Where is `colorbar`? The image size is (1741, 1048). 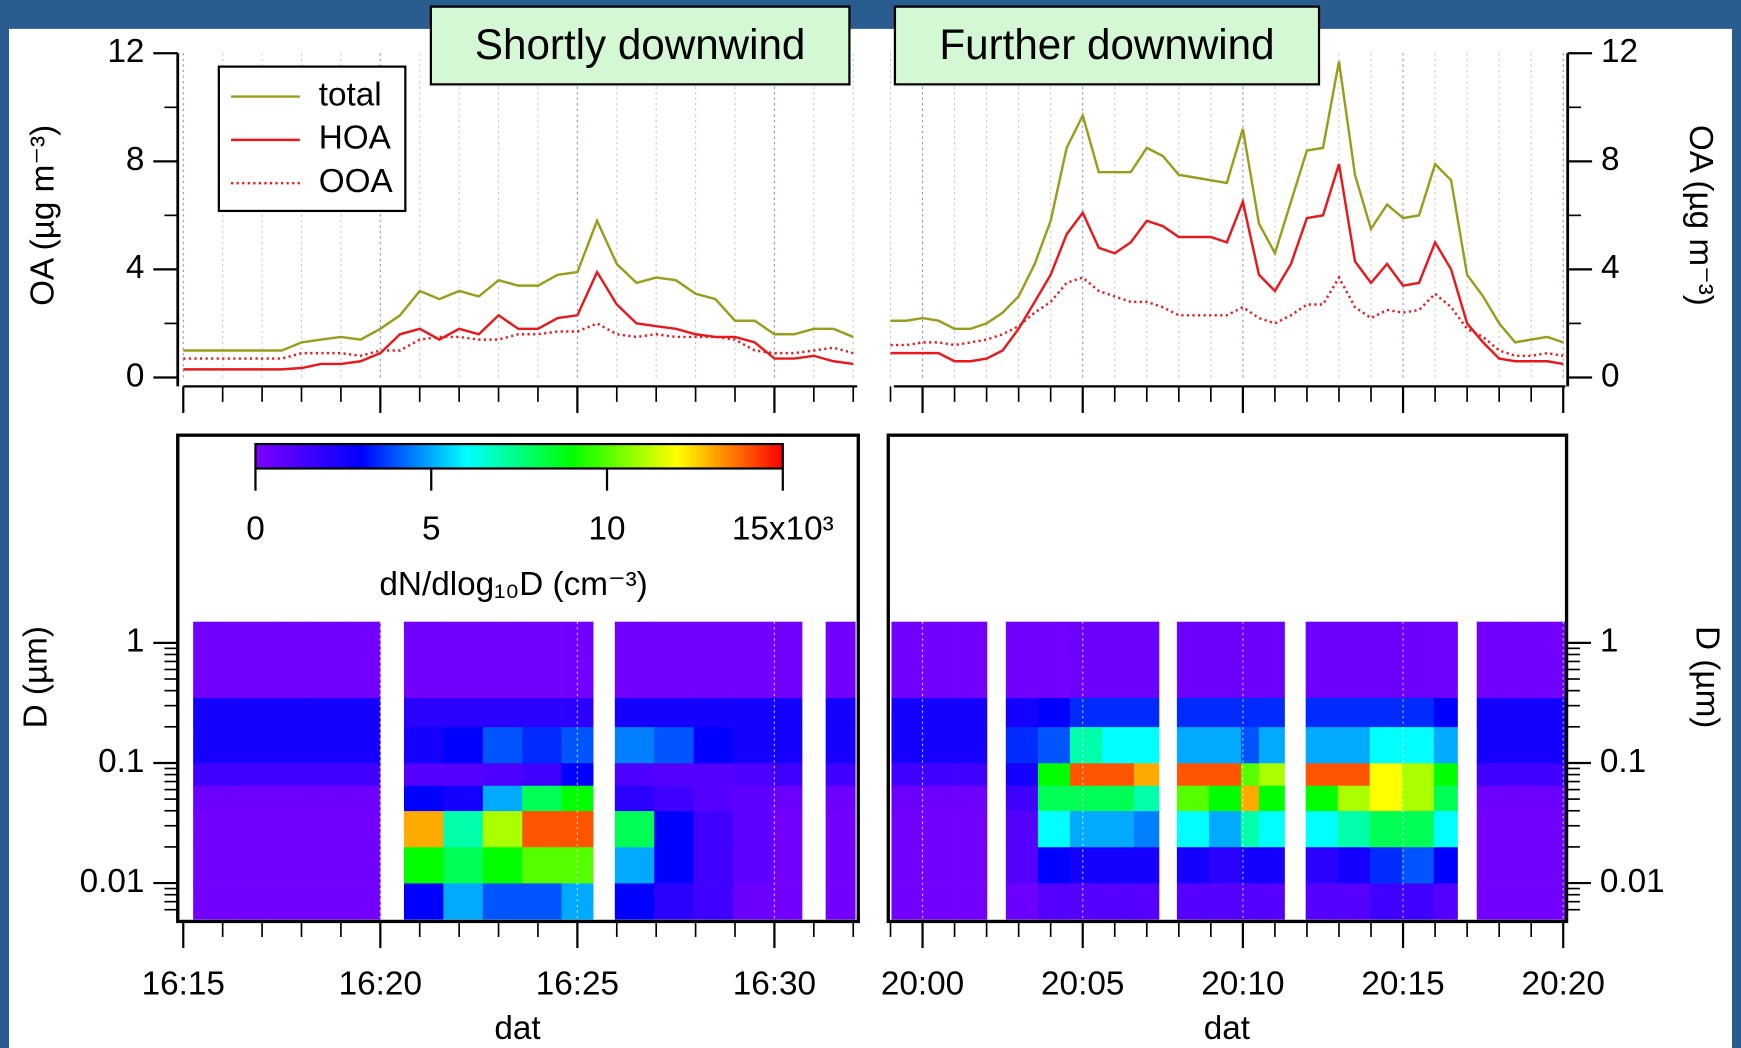
colorbar is located at coordinates (519, 456).